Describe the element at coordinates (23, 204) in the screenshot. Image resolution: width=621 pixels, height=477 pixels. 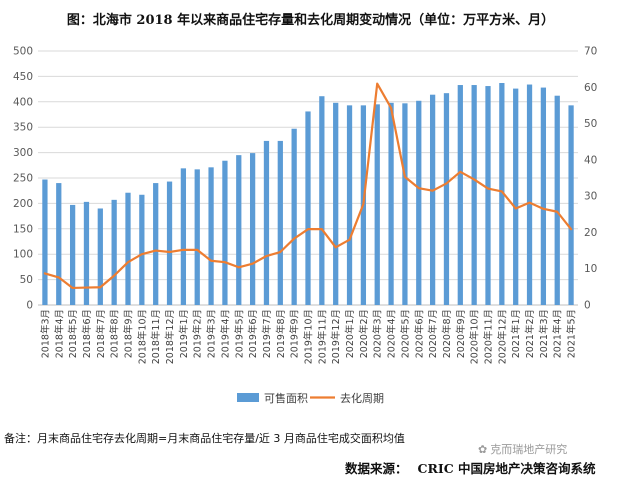
I see `y-tick-label-left: 200` at that location.